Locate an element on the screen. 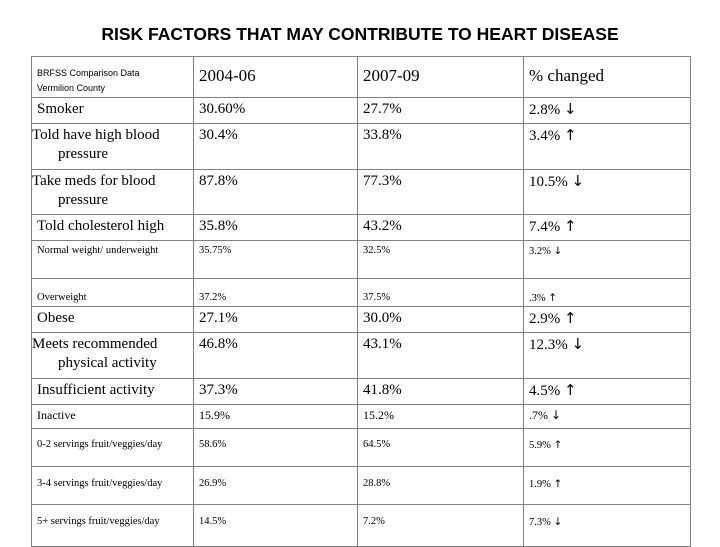 This screenshot has height=547, width=720. change-value: 3.2% is located at coordinates (540, 251).